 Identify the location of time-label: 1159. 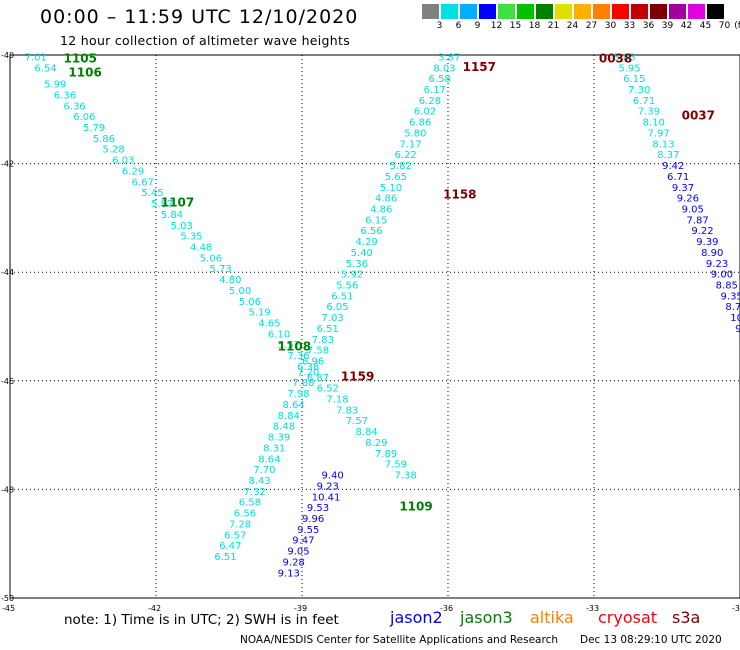
(357, 376).